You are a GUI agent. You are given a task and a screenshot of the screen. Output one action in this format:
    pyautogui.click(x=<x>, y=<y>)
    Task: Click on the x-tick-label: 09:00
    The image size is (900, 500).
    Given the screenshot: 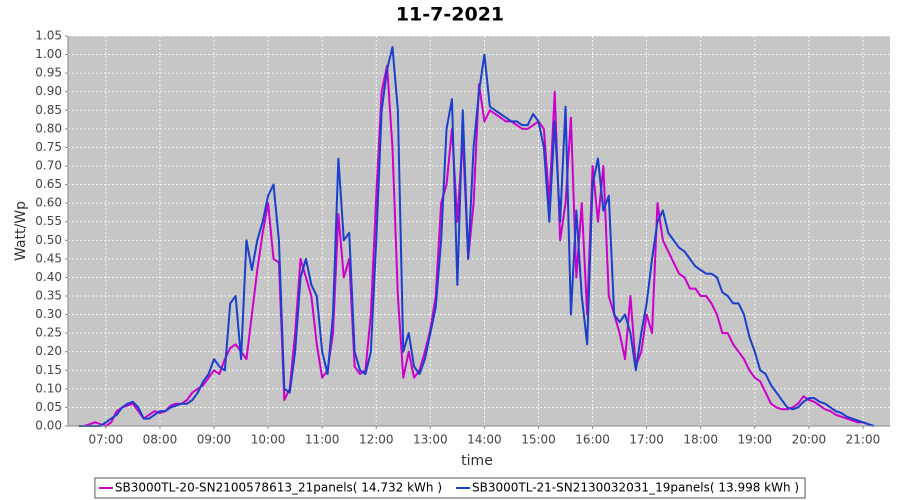 What is the action you would take?
    pyautogui.click(x=214, y=440)
    